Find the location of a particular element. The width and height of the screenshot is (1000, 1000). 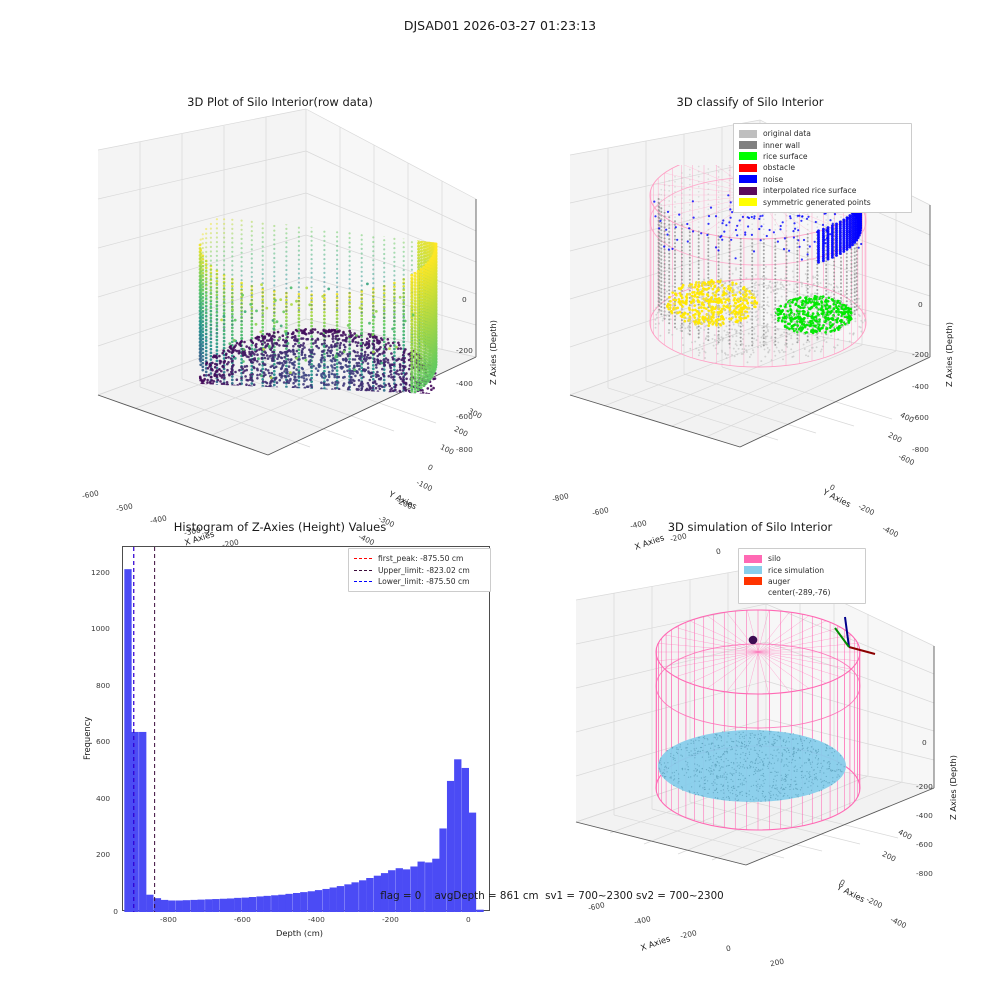

swatch-silo is located at coordinates (753, 558).